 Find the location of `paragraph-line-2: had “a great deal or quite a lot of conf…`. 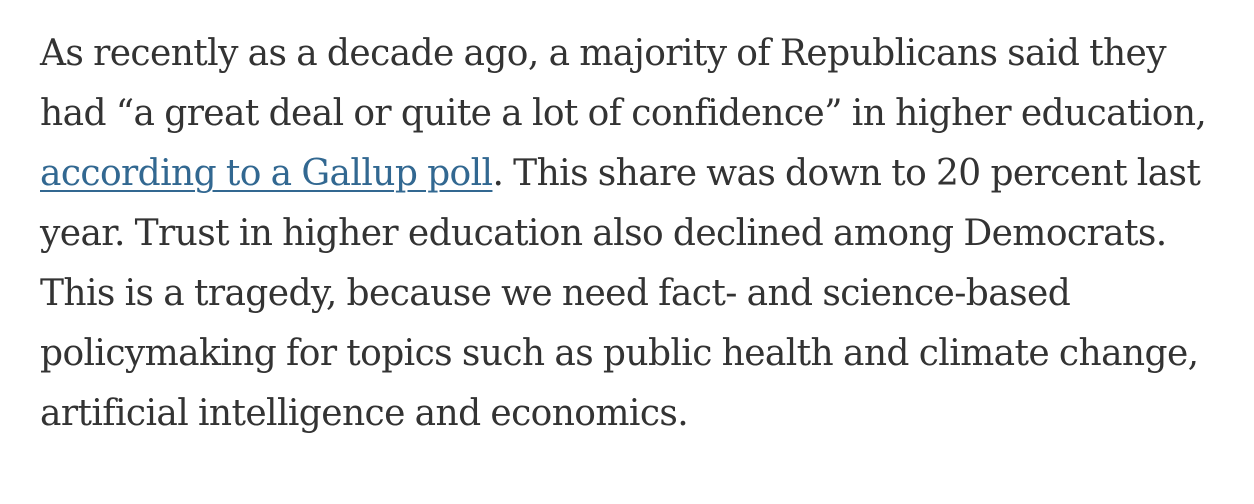

paragraph-line-2: had “a great deal or quite a lot of conf… is located at coordinates (623, 113).